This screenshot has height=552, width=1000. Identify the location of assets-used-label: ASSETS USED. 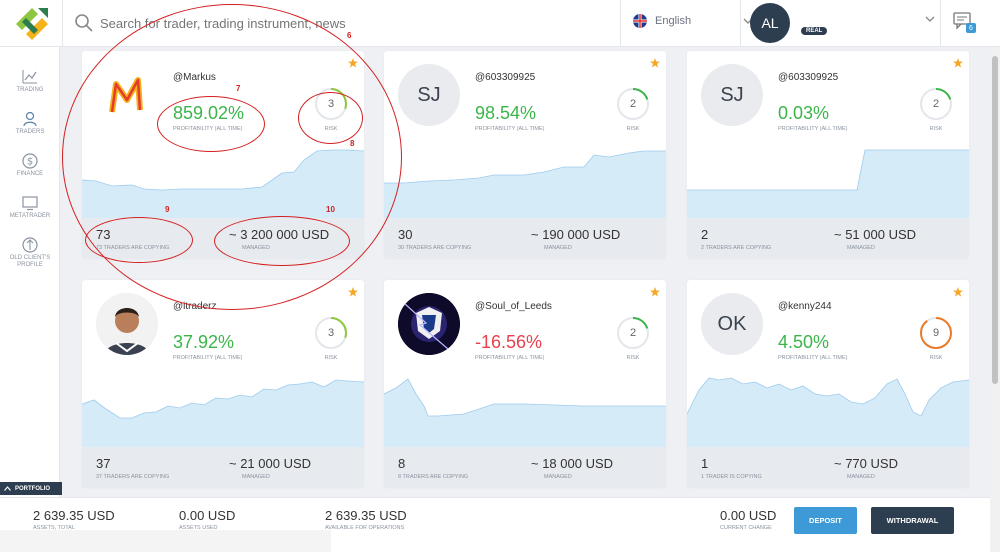
(198, 528).